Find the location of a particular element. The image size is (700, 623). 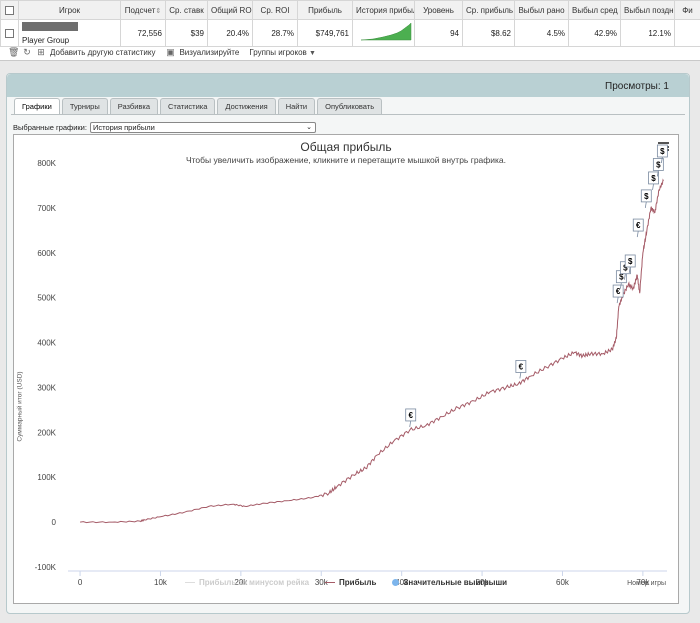

row-checkbox is located at coordinates (9, 33).